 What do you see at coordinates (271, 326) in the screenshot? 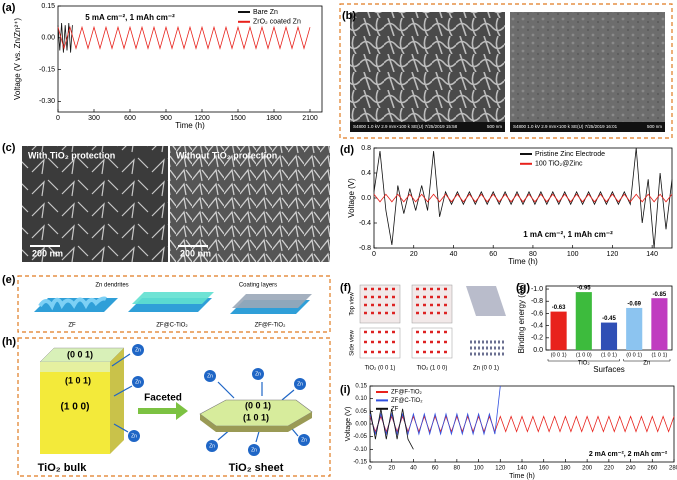
I see `sample-name: ZF@F-TiO₂` at bounding box center [271, 326].